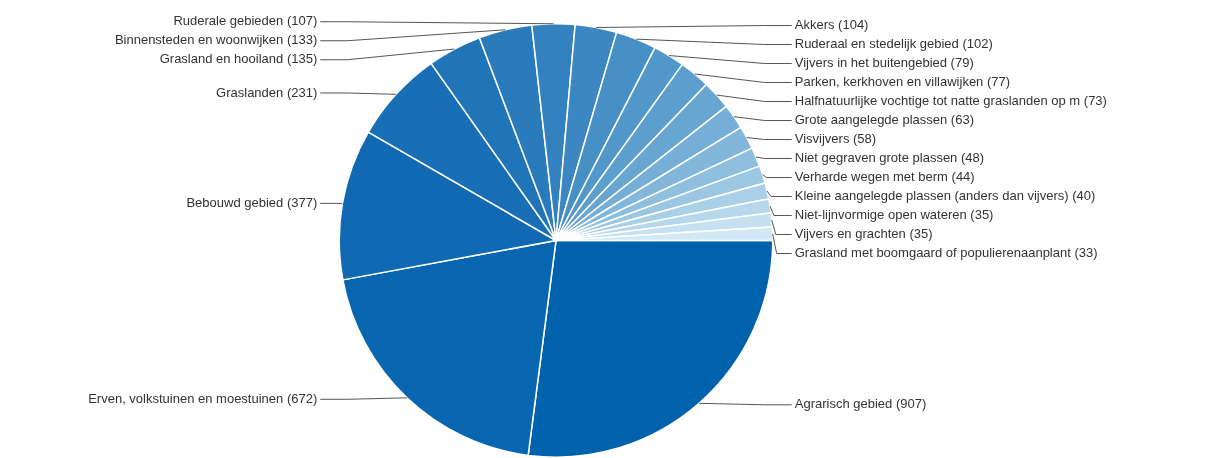 This screenshot has height=458, width=1229. What do you see at coordinates (893, 44) in the screenshot?
I see `slice-label: Ruderaal en stedelijk gebied (102)` at bounding box center [893, 44].